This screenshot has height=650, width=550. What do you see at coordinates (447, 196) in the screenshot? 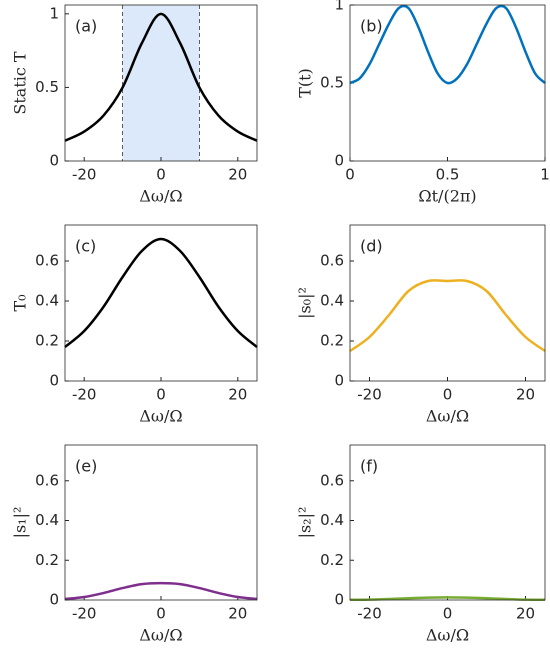
I see `x-axis-label: Ωt/(2π)` at bounding box center [447, 196].